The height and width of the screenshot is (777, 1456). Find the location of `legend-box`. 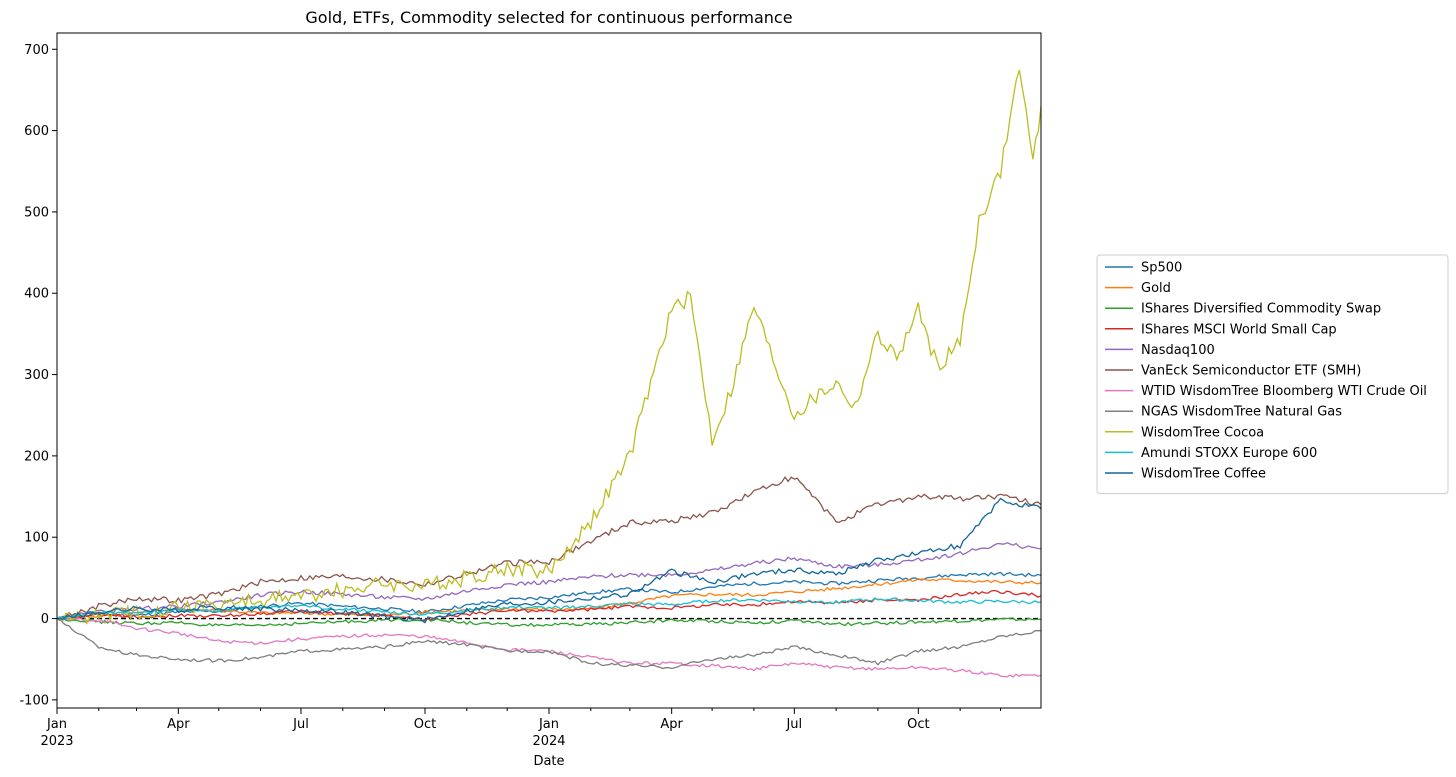

legend-box is located at coordinates (1272, 374).